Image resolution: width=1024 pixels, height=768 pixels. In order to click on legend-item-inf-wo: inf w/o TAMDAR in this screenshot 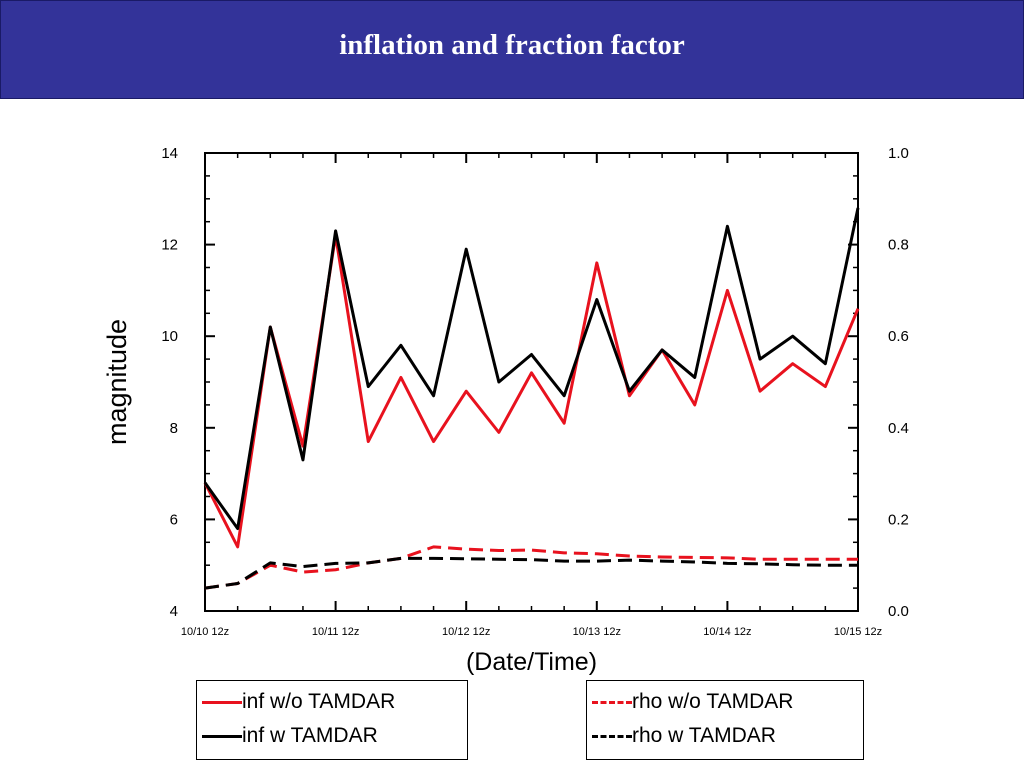, I will do `click(296, 702)`.